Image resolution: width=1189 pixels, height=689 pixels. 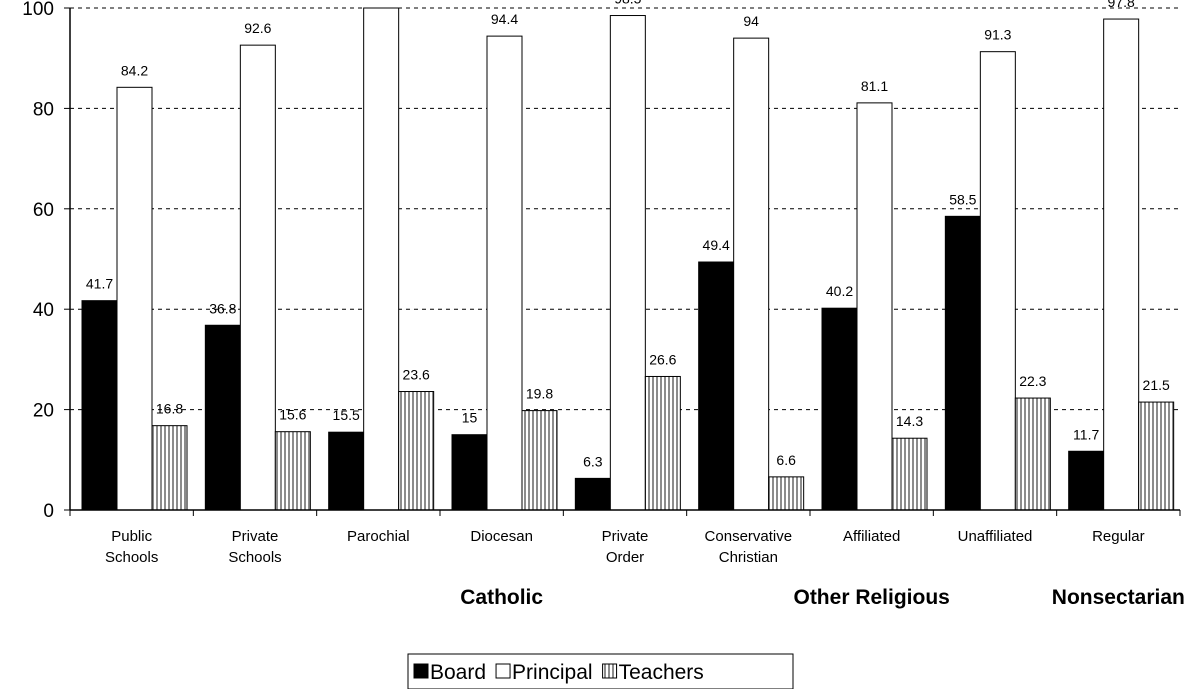 I want to click on legend-label-board: Board, so click(x=458, y=672).